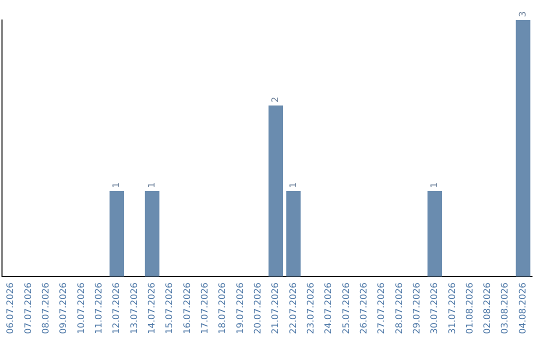 Image resolution: width=540 pixels, height=340 pixels. Describe the element at coordinates (399, 308) in the screenshot. I see `x-tick-label: 28.07.2026` at that location.